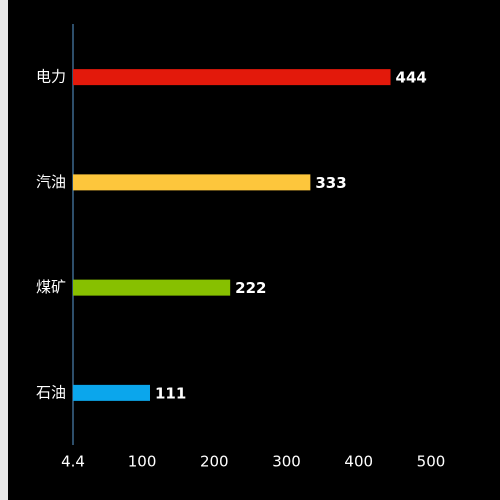  Describe the element at coordinates (330, 183) in the screenshot. I see `value-label: 333` at that location.